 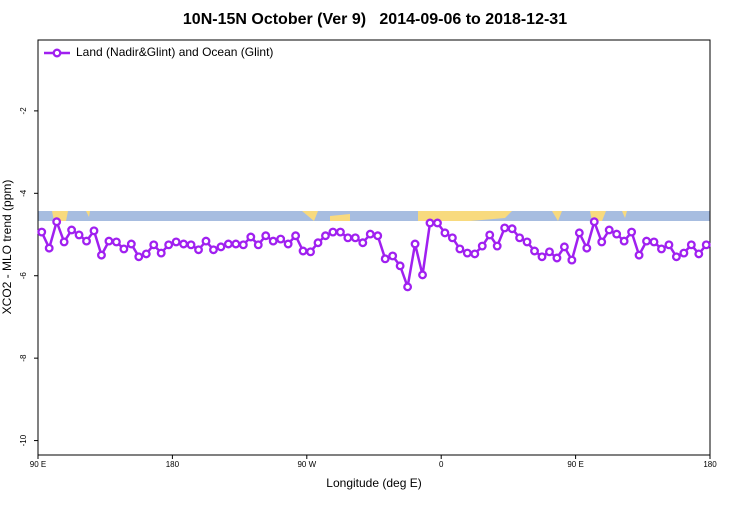 What do you see at coordinates (23, 440) in the screenshot?
I see `y-tick-label: -10` at bounding box center [23, 440].